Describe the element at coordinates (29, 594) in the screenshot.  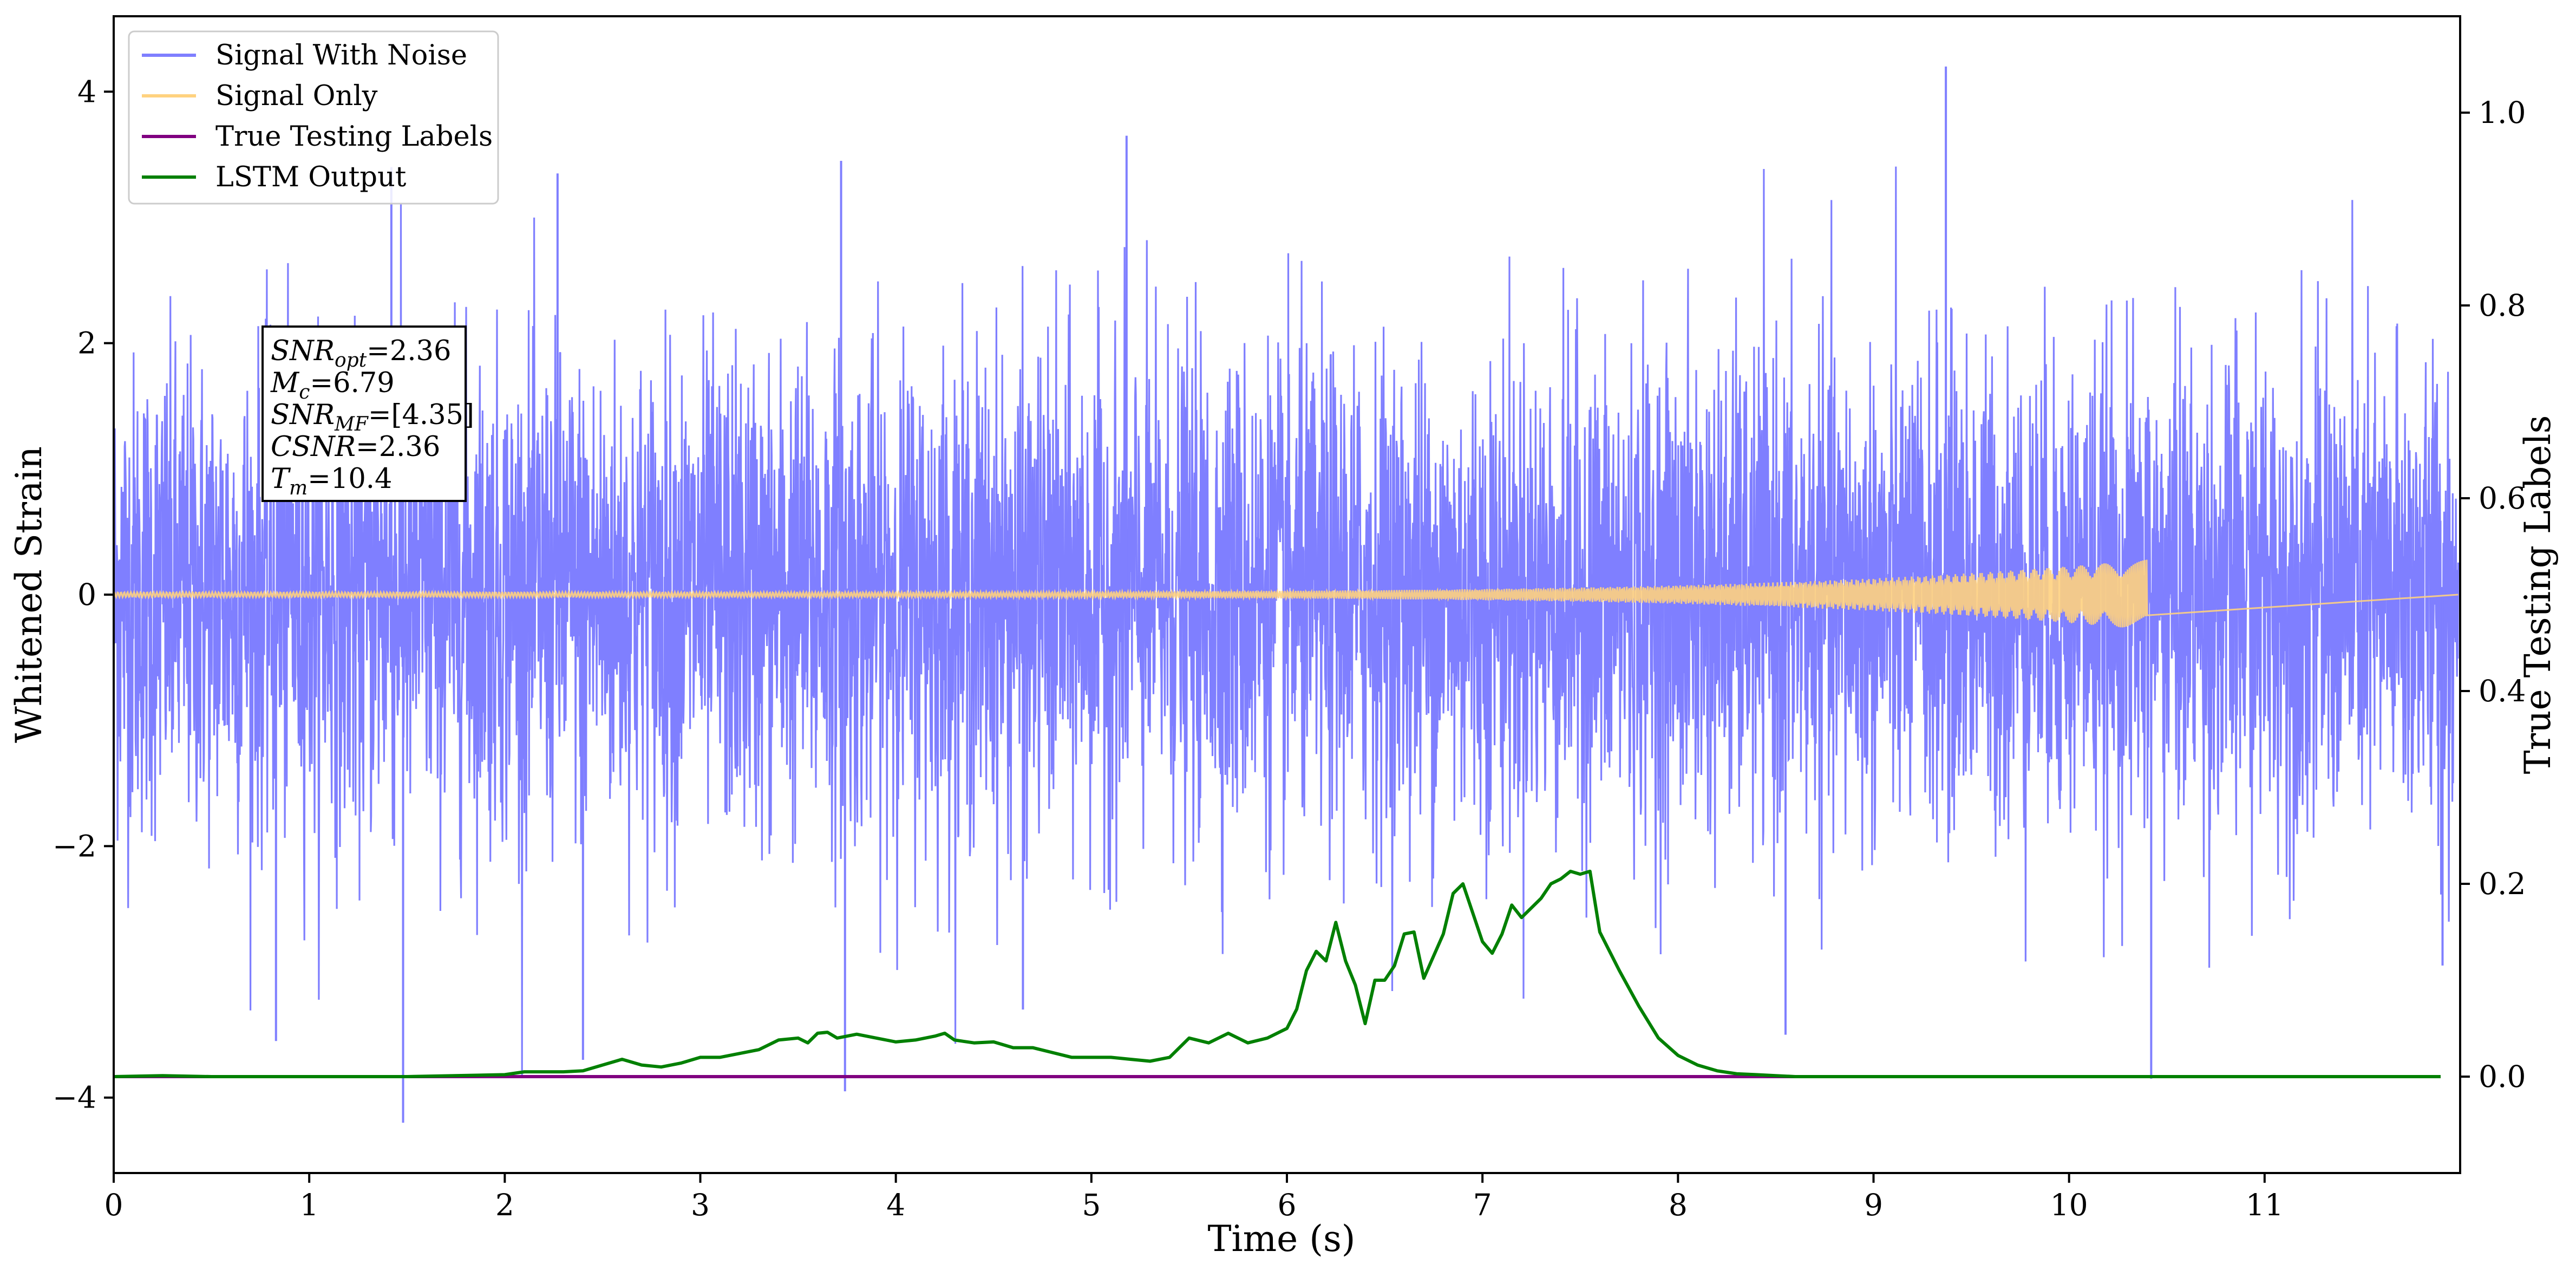
I see `y-axis-label: Whitened Strain` at that location.